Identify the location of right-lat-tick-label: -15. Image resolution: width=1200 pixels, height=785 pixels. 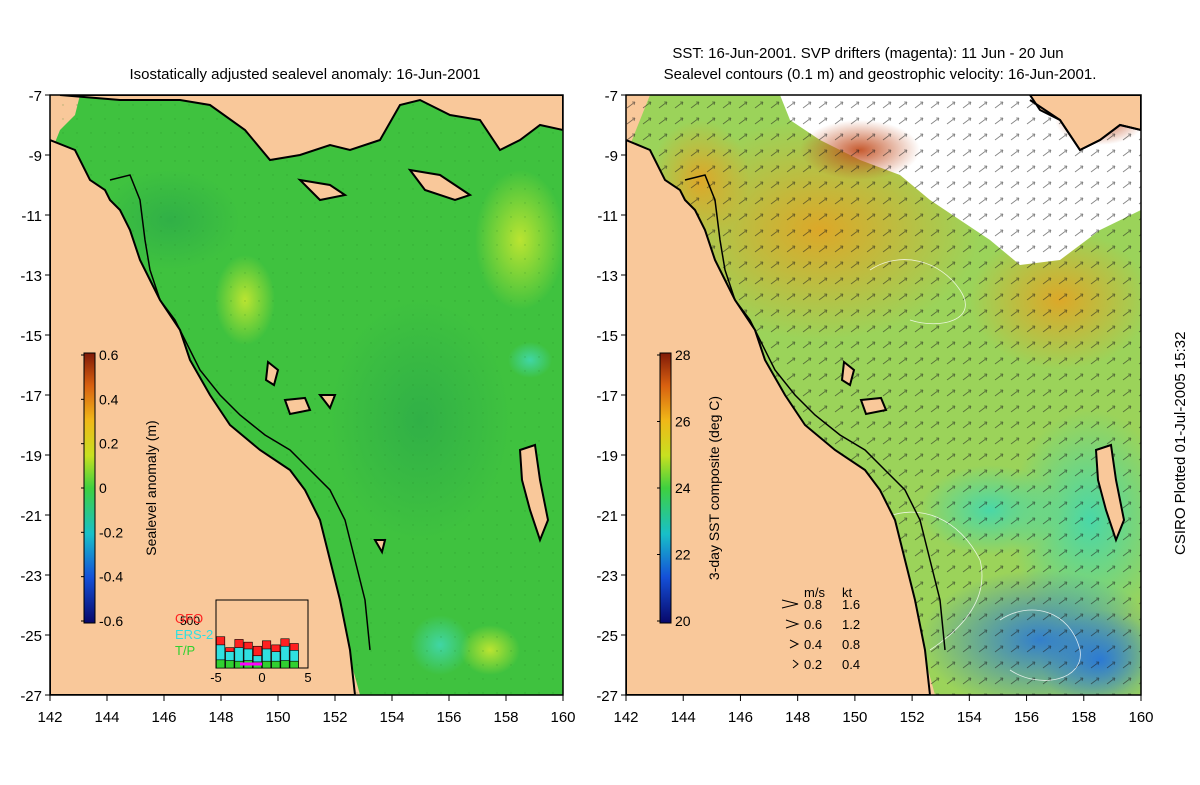
(607, 336).